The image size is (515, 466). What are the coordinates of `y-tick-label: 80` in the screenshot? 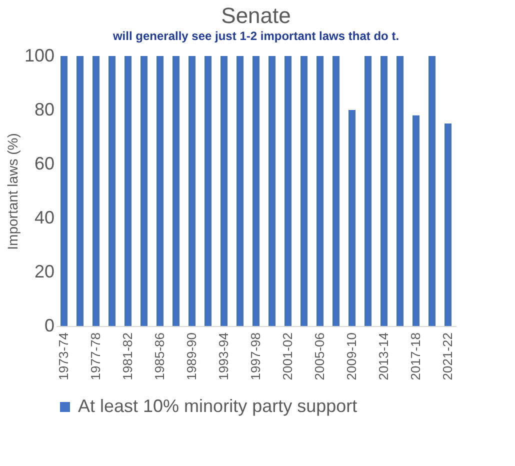 It's located at (44, 110).